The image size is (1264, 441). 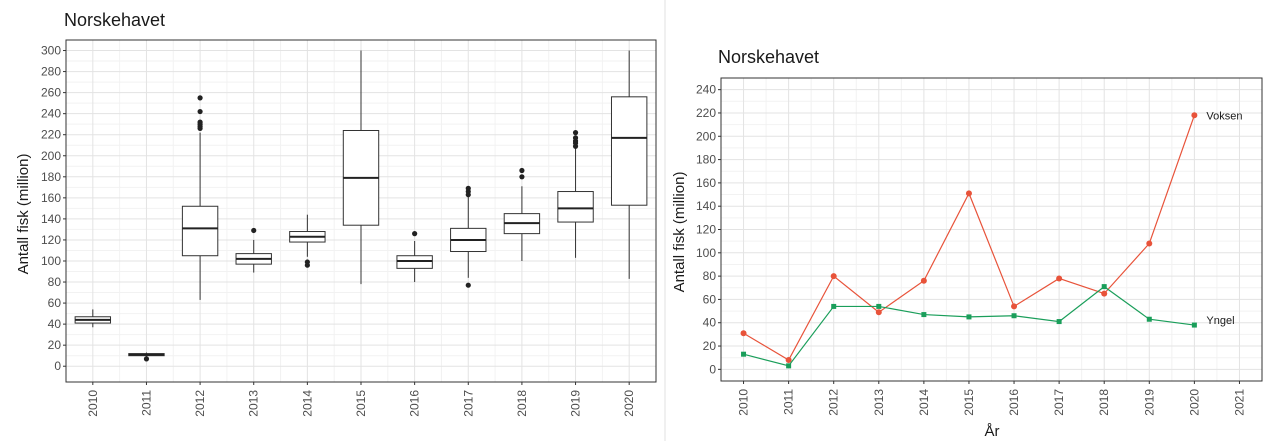 I want to click on panel-divider, so click(x=665, y=220).